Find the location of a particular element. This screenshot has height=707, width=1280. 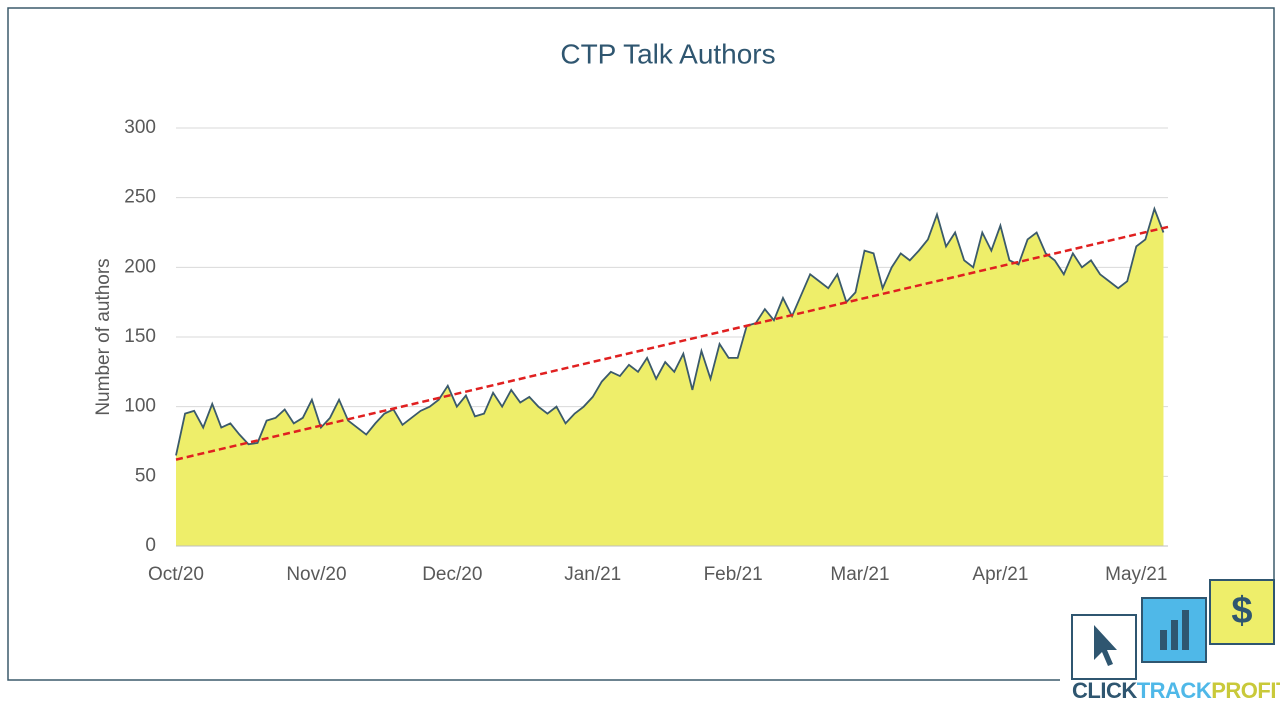

chart-title: CTP Talk Authors is located at coordinates (667, 53).